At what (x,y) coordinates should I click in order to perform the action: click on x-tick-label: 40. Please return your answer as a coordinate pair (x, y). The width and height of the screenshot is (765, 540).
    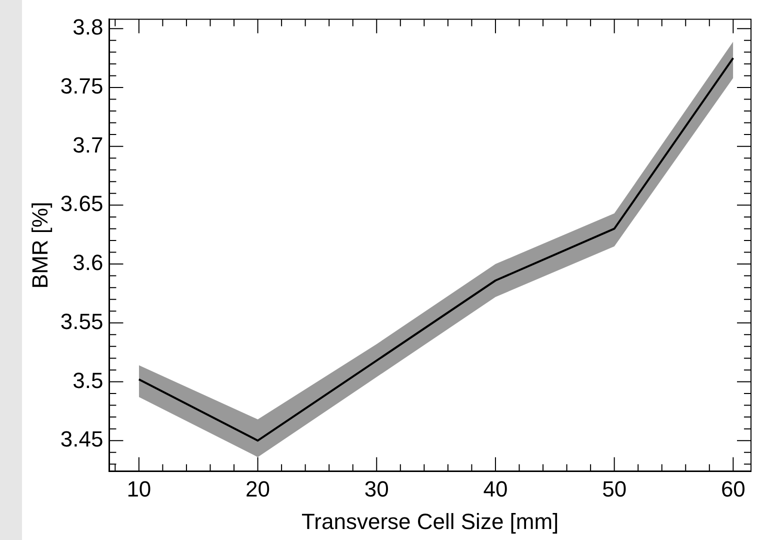
    Looking at the image, I should click on (495, 489).